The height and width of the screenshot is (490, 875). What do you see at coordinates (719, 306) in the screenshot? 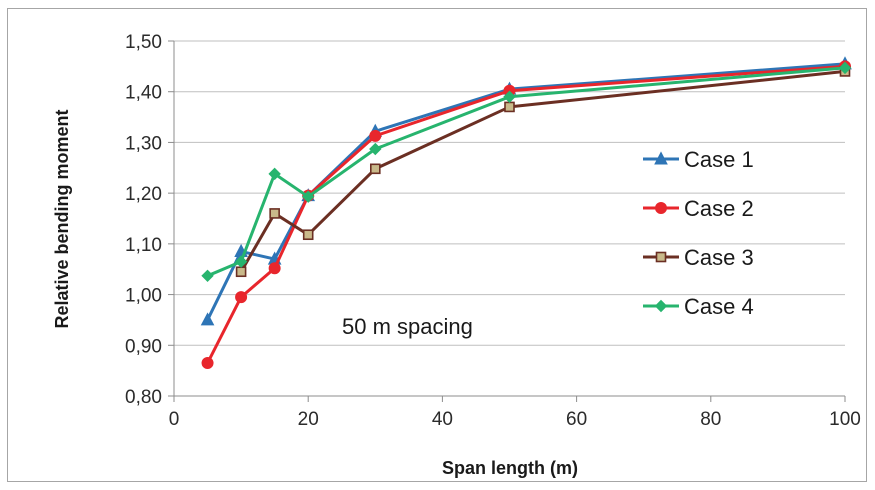
I see `legend-label: Case 4` at bounding box center [719, 306].